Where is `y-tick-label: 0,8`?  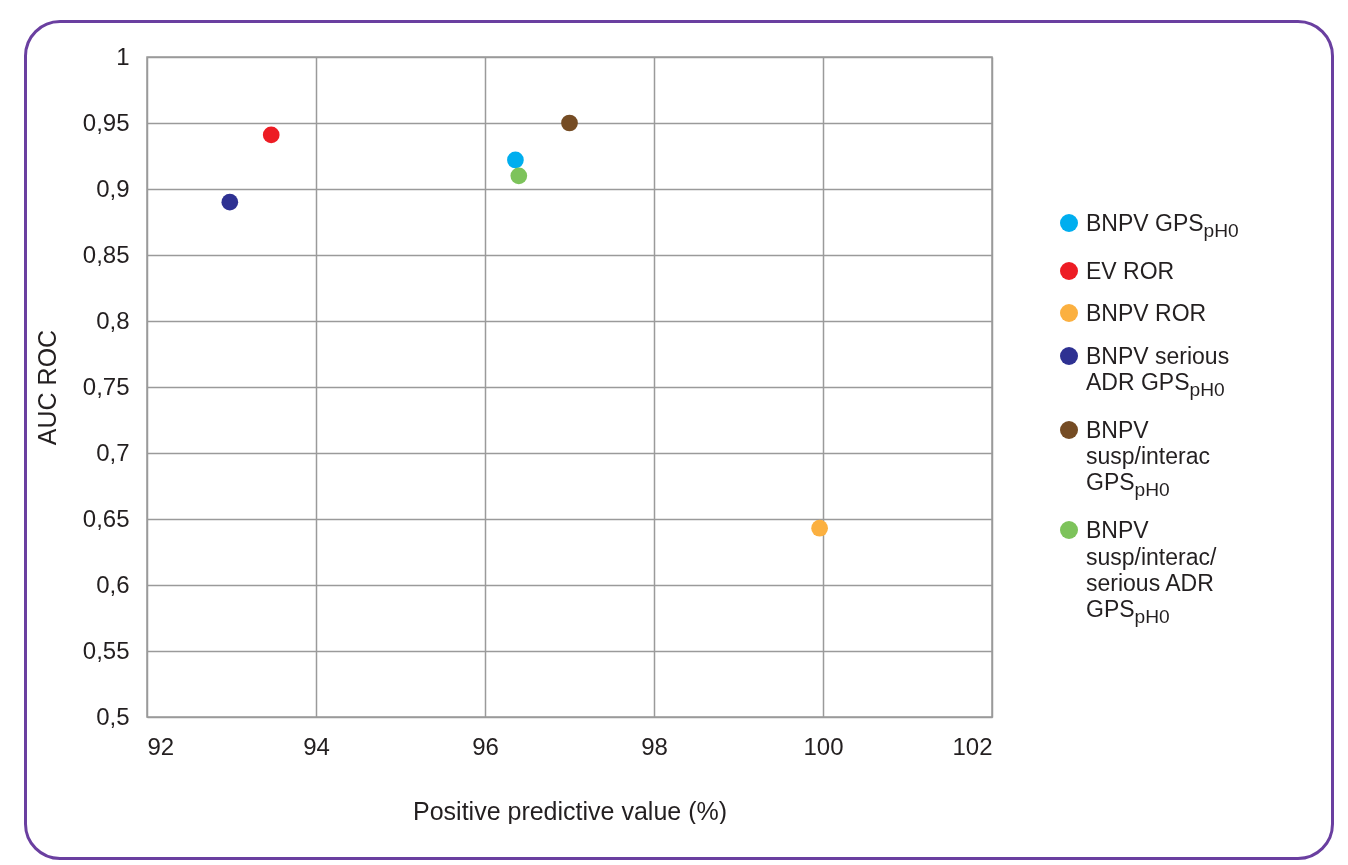 y-tick-label: 0,8 is located at coordinates (113, 320).